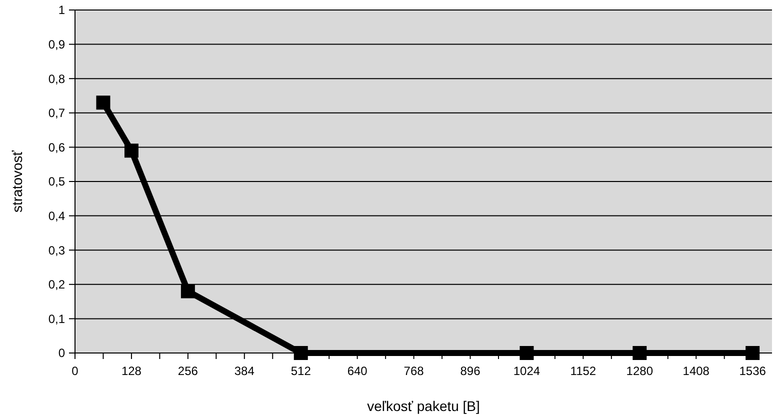  What do you see at coordinates (301, 371) in the screenshot?
I see `x-tick-label: 512` at bounding box center [301, 371].